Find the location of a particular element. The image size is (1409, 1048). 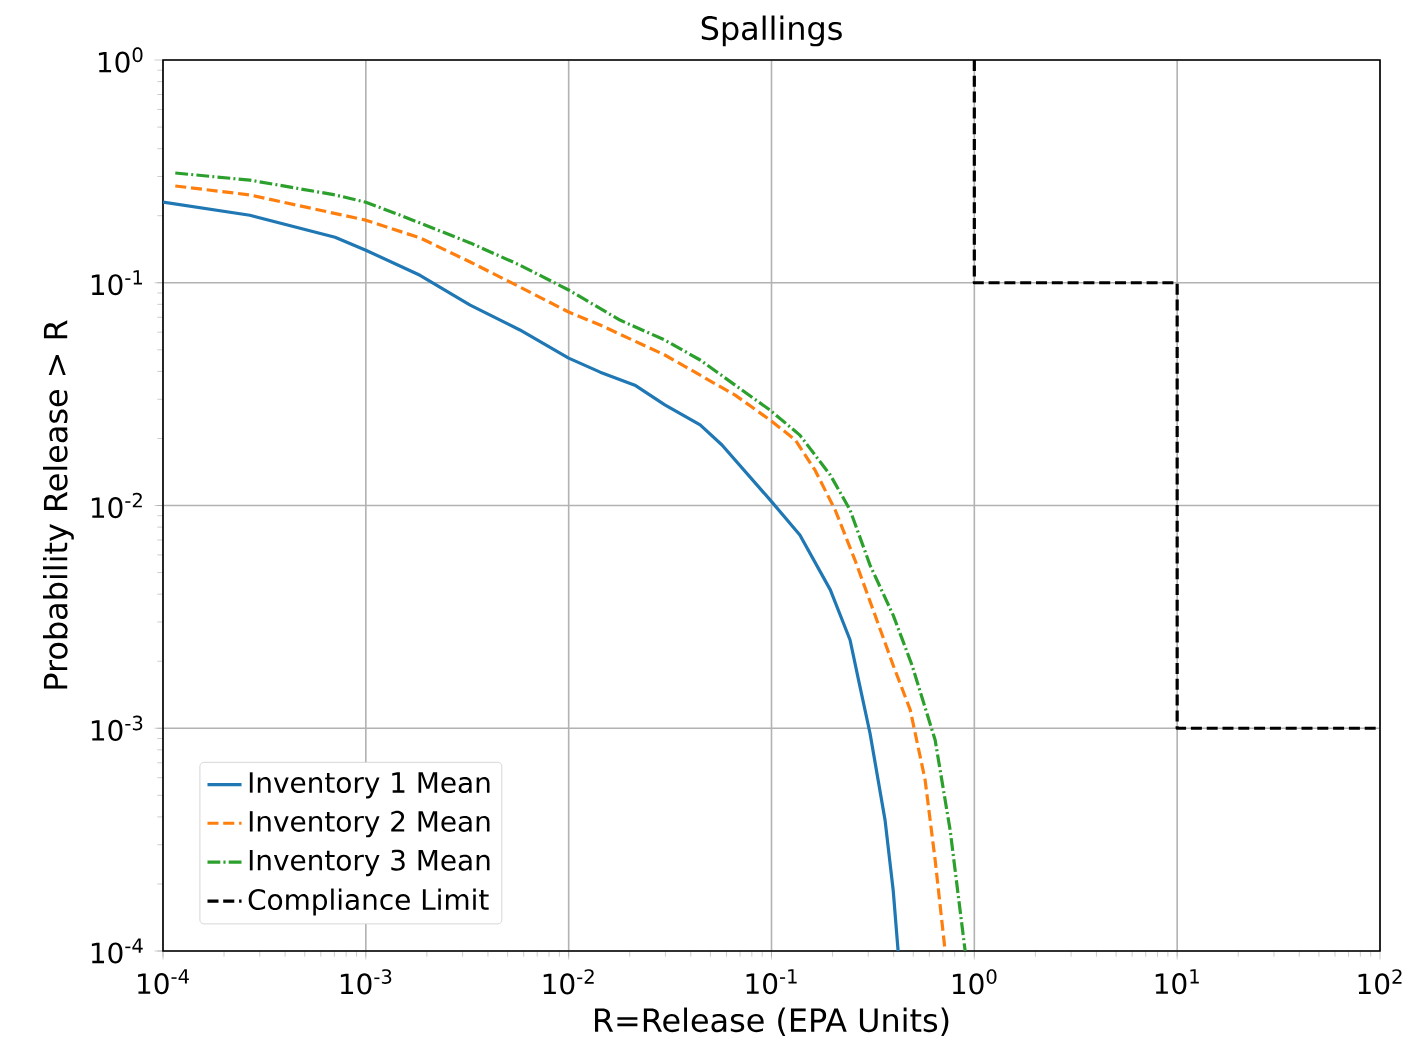

y-axis-title: Probability Release > R is located at coordinates (58, 504).